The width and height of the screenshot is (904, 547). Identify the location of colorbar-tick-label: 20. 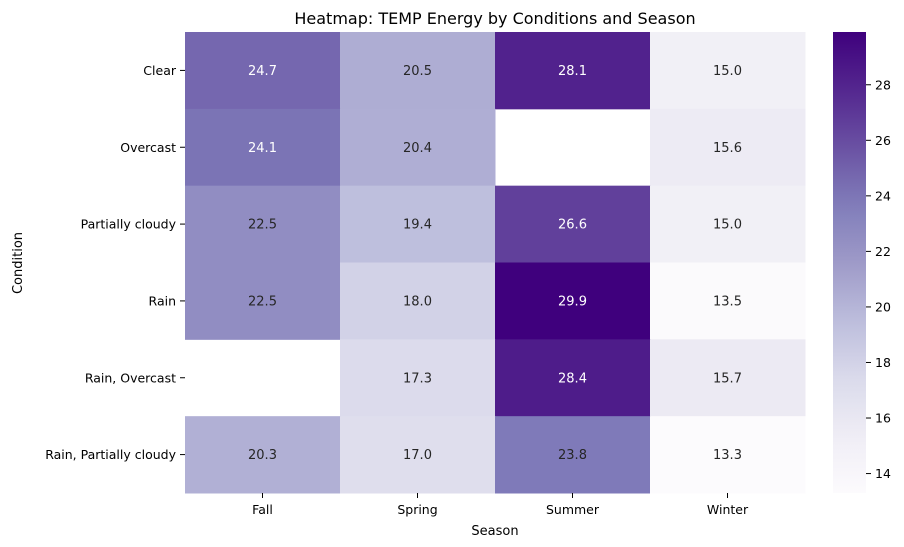
(883, 306).